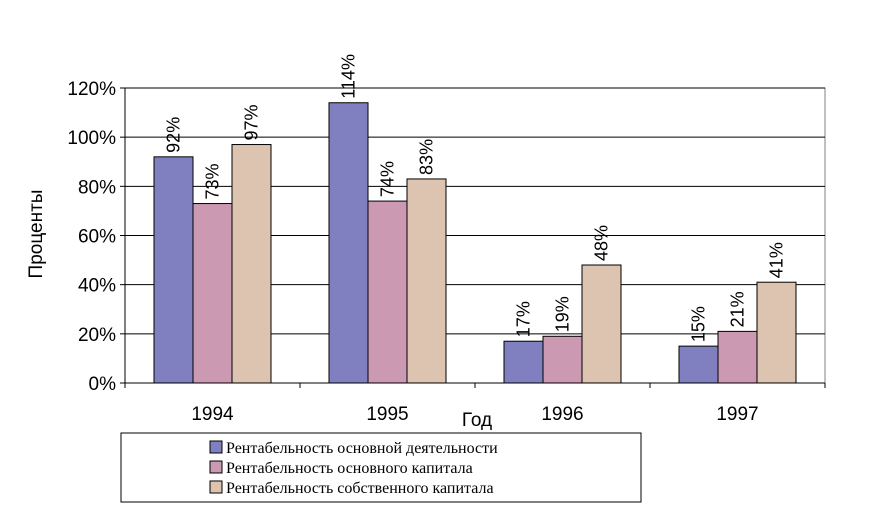  What do you see at coordinates (699, 324) in the screenshot?
I see `data-label: 15%` at bounding box center [699, 324].